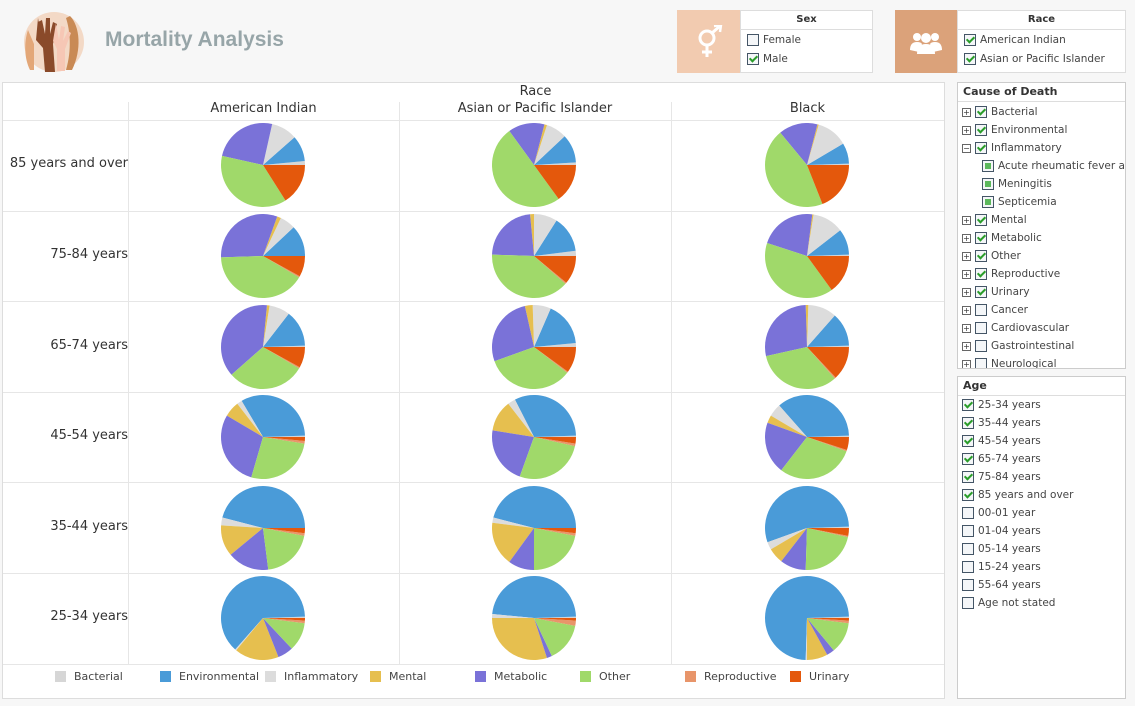  What do you see at coordinates (1041, 292) in the screenshot?
I see `cause-item-urinary: + Urinary` at bounding box center [1041, 292].